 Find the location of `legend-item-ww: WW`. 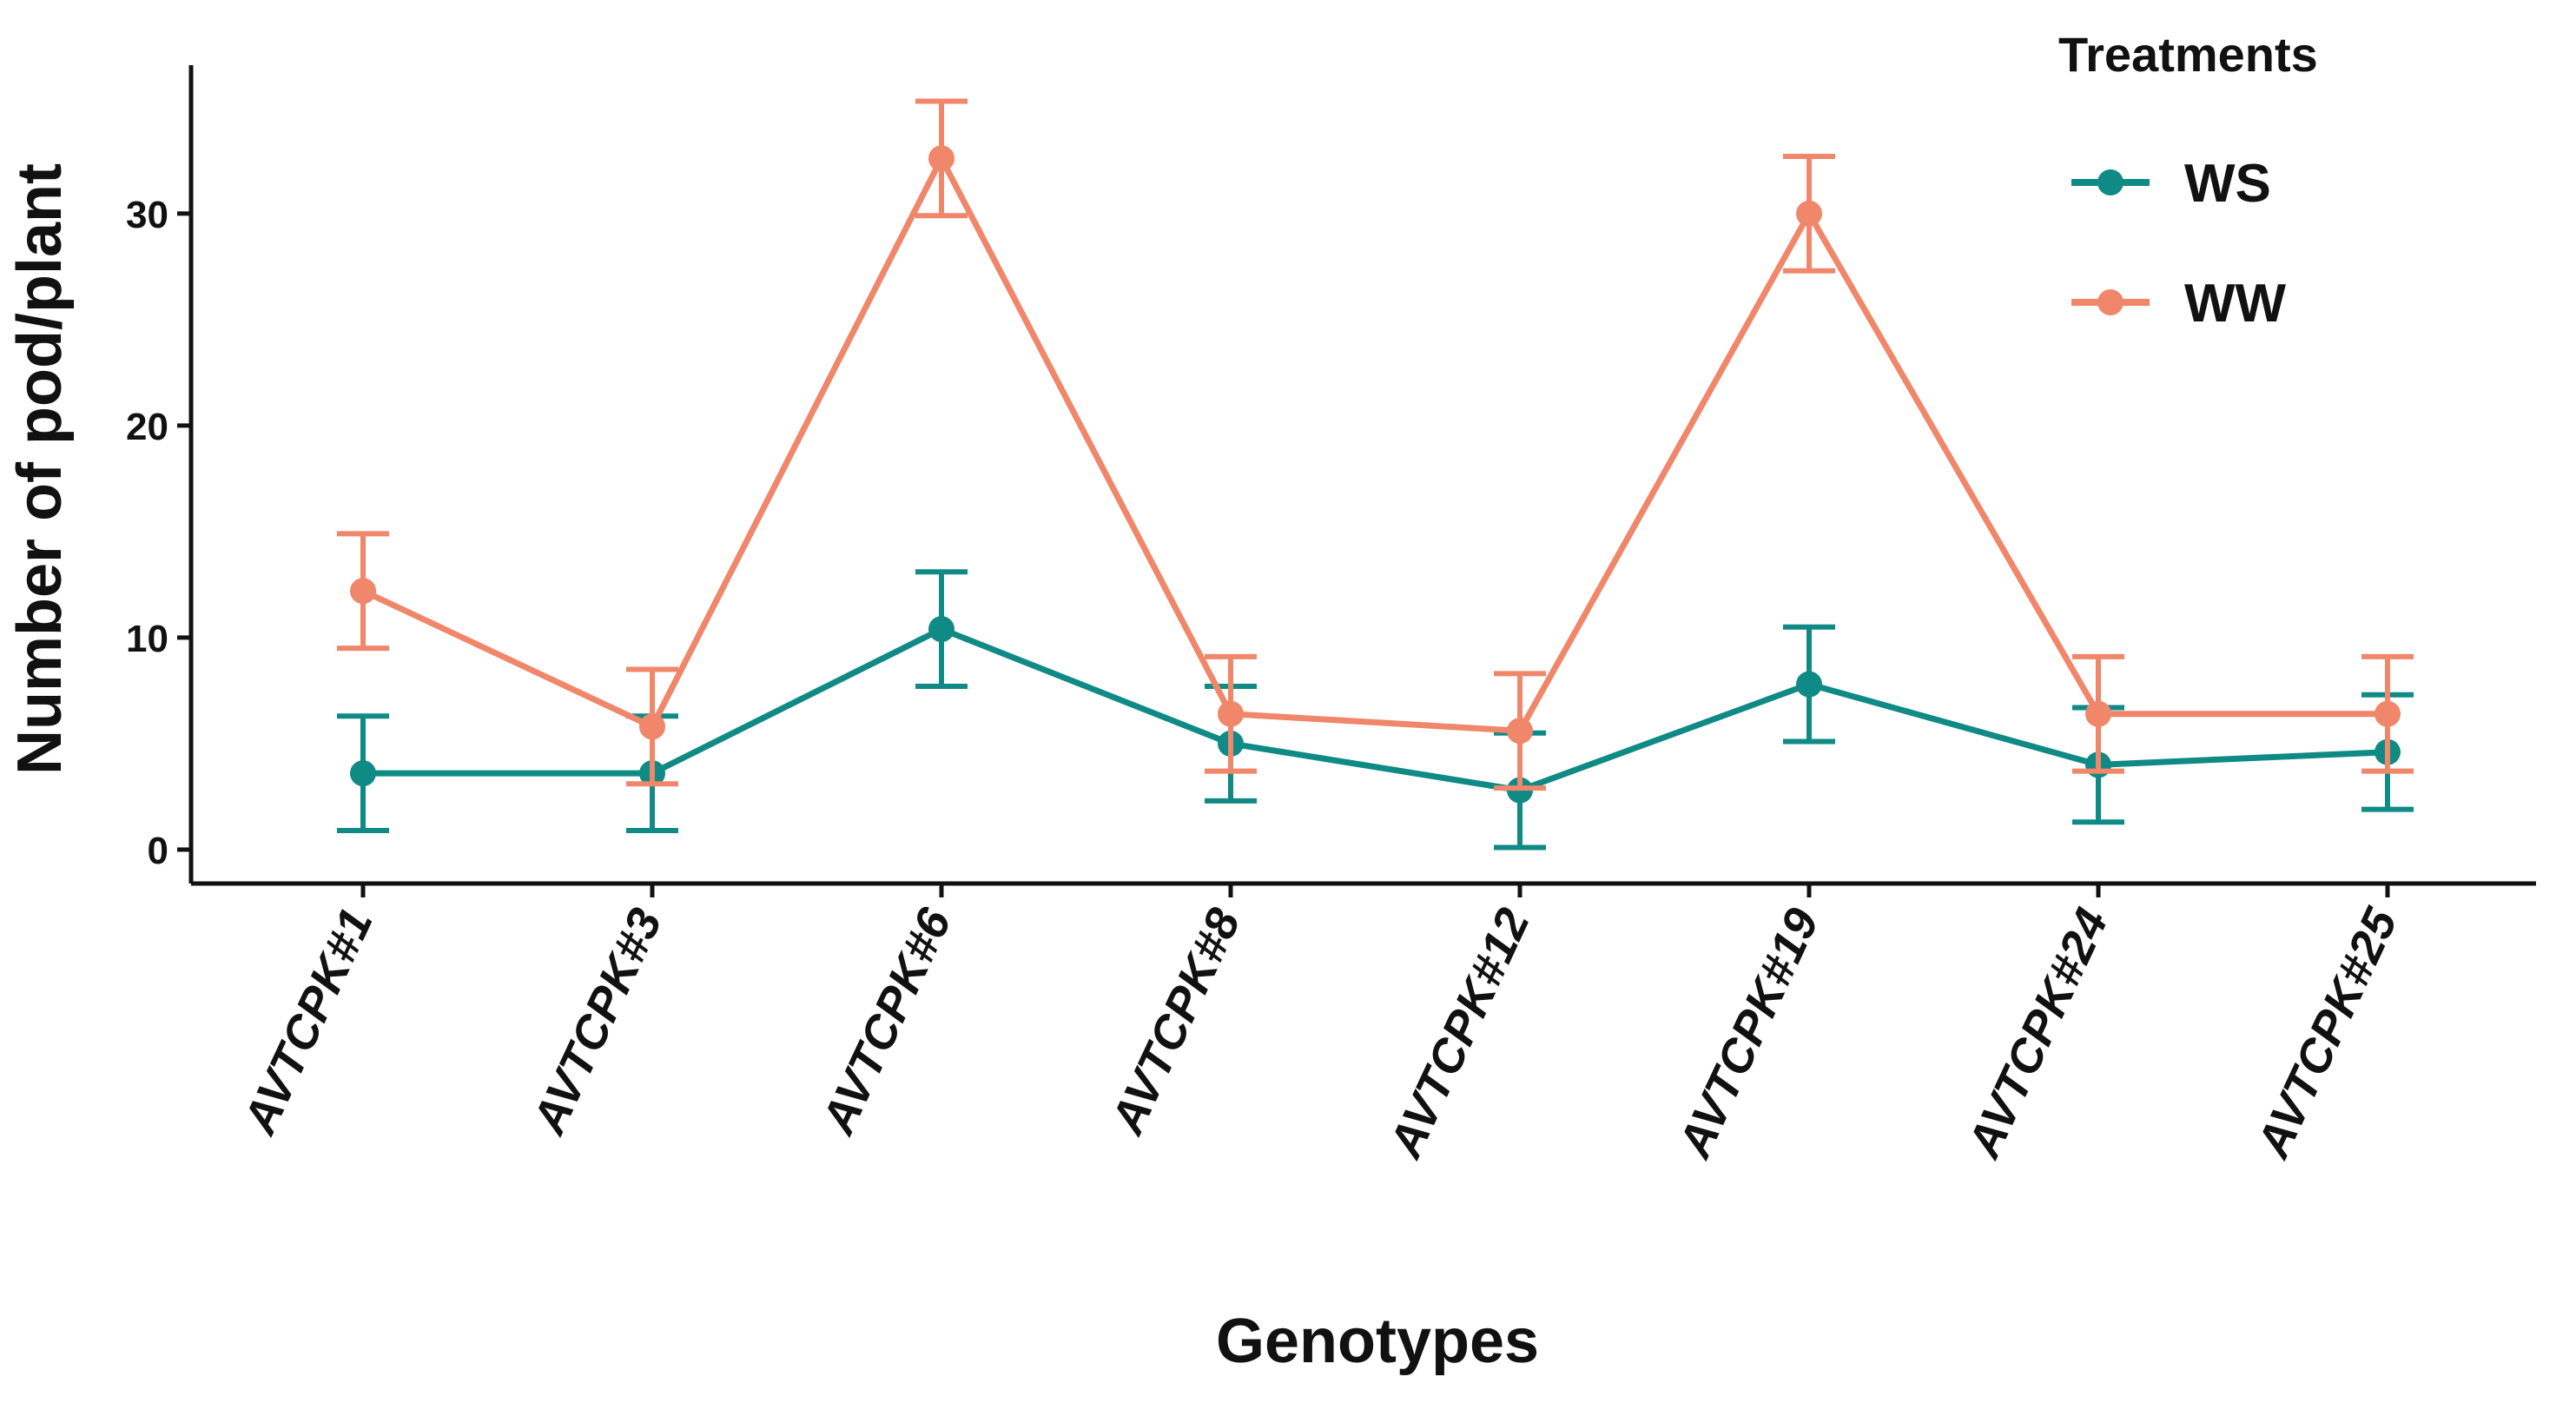

legend-item-ww: WW is located at coordinates (2179, 304).